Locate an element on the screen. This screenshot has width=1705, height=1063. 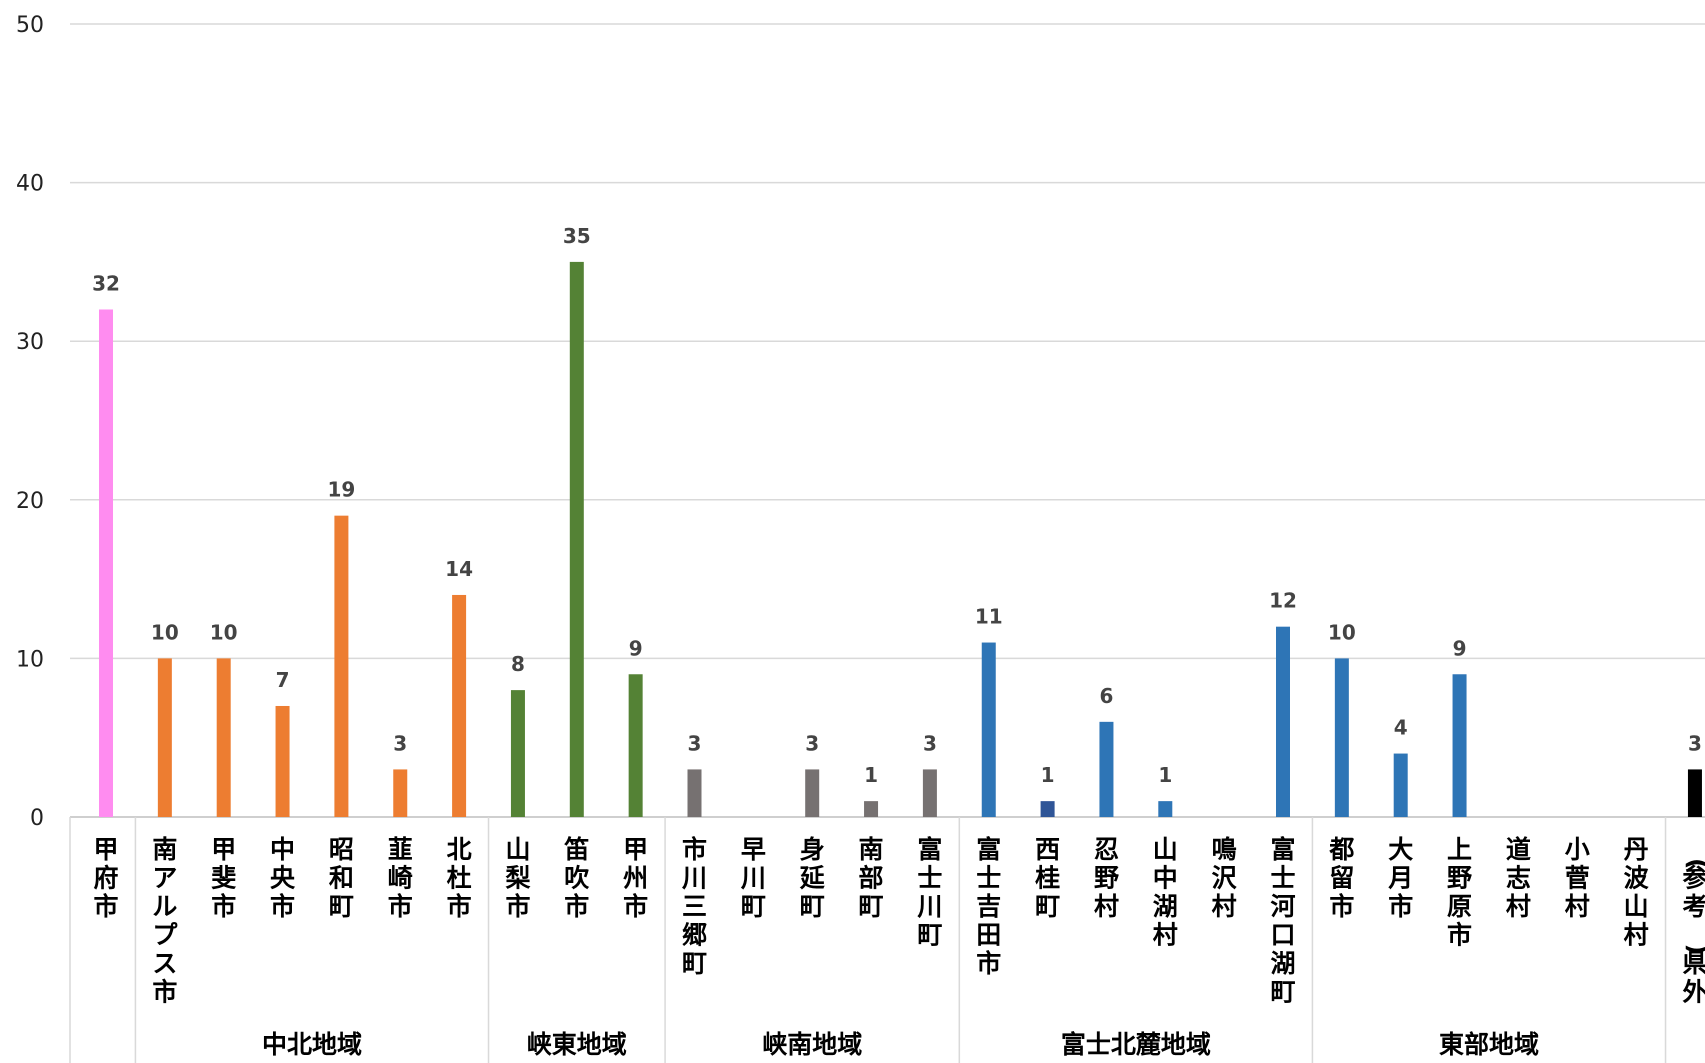
category-label: 北杜市 is located at coordinates (459, 878).